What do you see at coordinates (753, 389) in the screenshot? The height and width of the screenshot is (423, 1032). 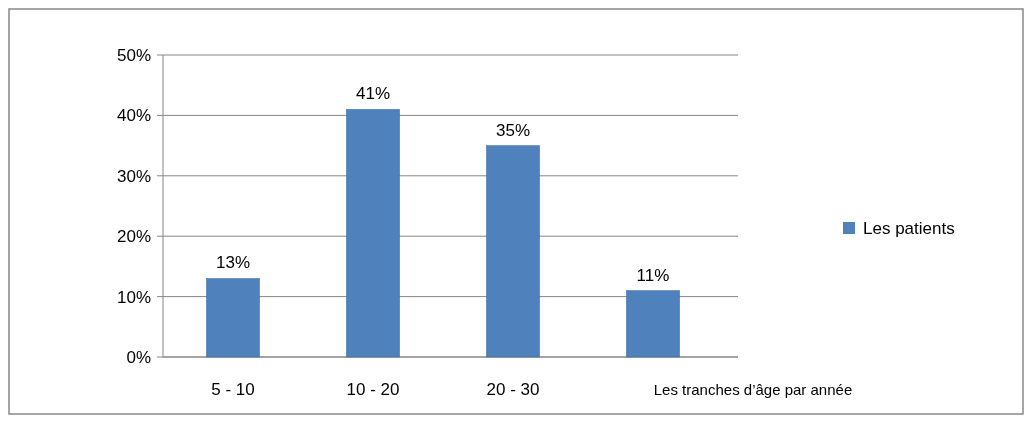 I see `x-axis-title: Les tranches d’âge par année` at bounding box center [753, 389].